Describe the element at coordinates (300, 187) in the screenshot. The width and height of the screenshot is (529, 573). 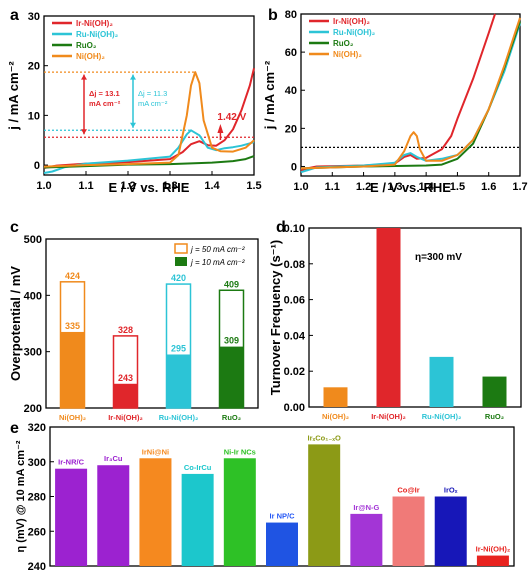
I see `x-tick-label: 1.0` at that location.